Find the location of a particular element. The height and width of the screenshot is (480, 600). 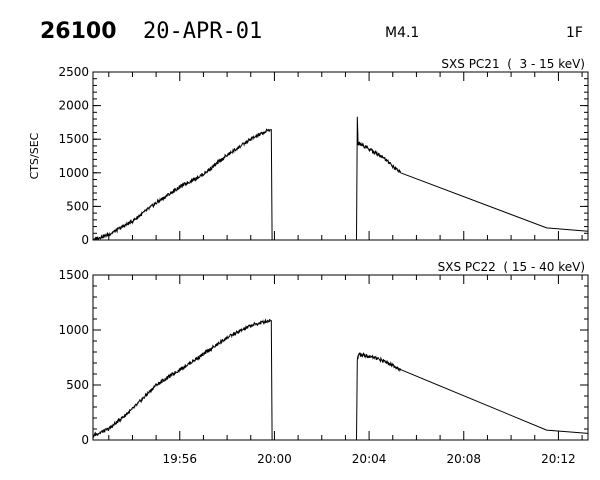

x-tick-label: 20:04 is located at coordinates (369, 459).